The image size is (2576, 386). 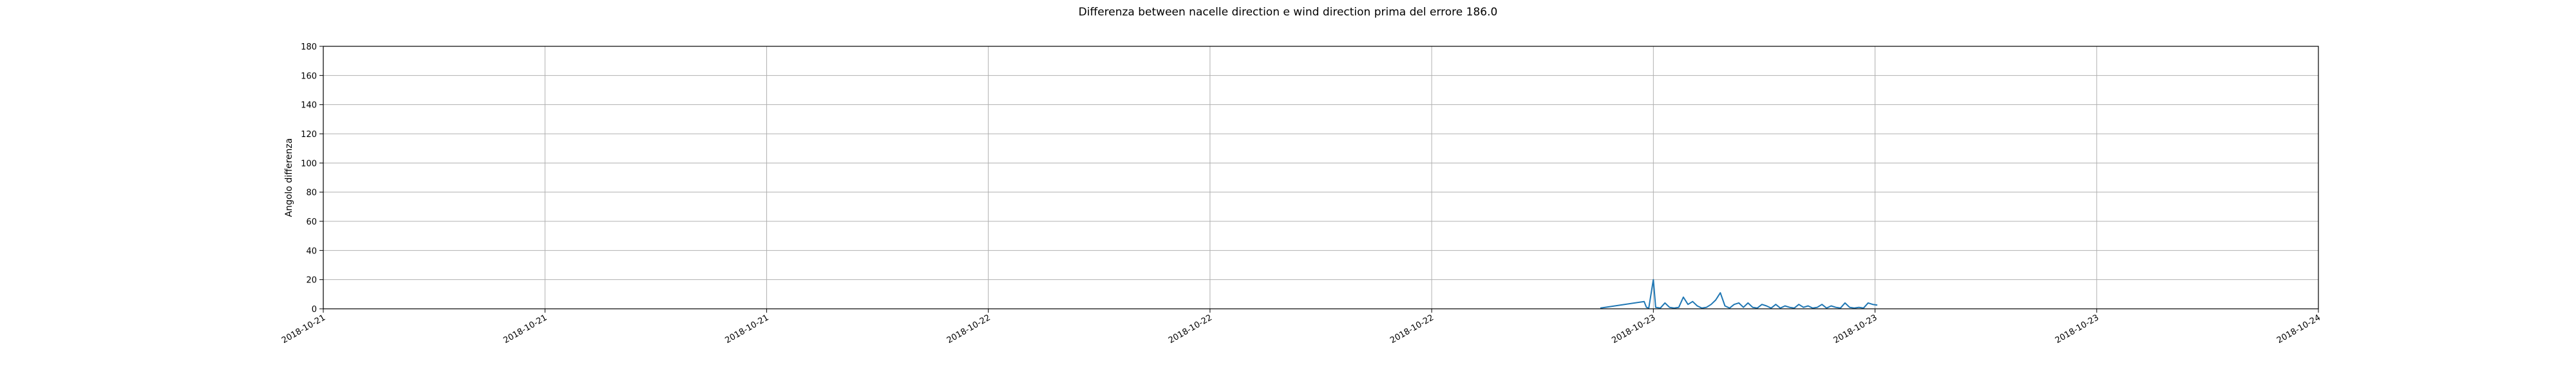 What do you see at coordinates (314, 310) in the screenshot?
I see `y-tick-label: 0` at bounding box center [314, 310].